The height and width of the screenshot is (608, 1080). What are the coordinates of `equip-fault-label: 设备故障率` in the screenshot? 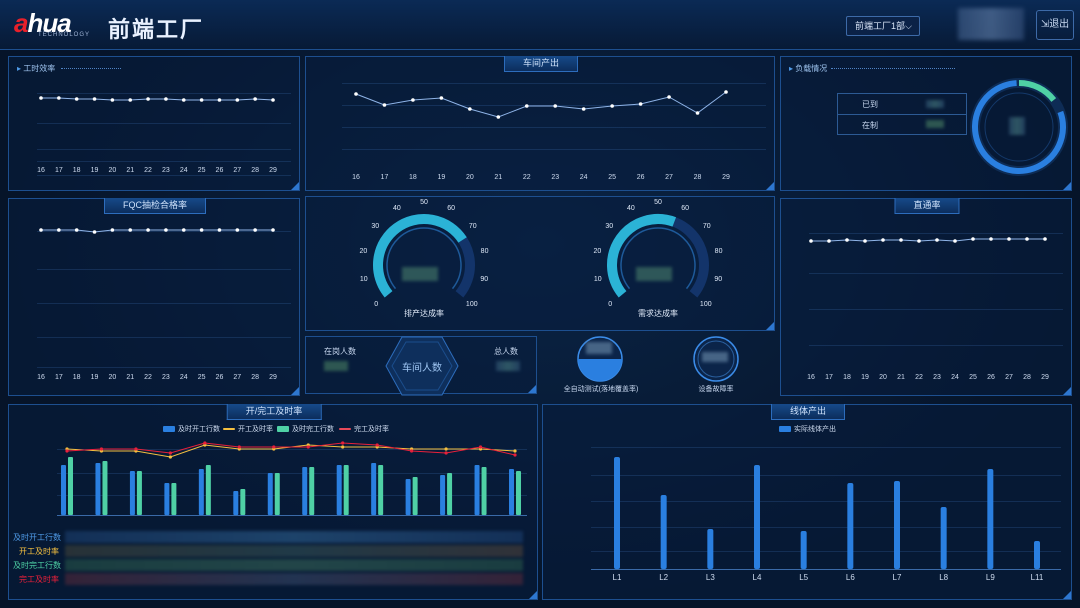 It's located at (716, 389).